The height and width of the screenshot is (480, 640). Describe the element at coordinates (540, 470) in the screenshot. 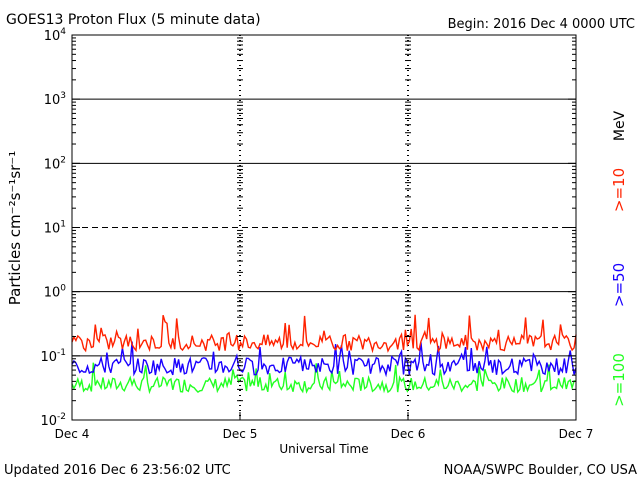

I see `source-credit: NOAA/SWPC Boulder, CO USA` at that location.